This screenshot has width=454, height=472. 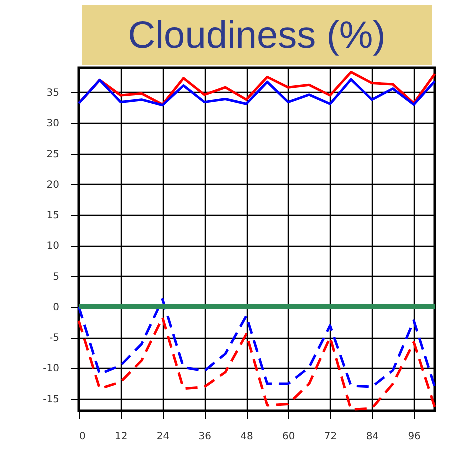 I want to click on x-tick-label: 0, so click(x=83, y=437).